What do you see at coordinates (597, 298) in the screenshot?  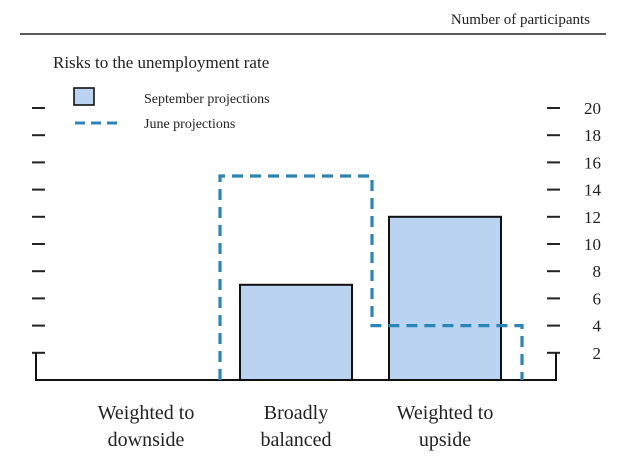 I see `y-tick-label: 6` at bounding box center [597, 298].